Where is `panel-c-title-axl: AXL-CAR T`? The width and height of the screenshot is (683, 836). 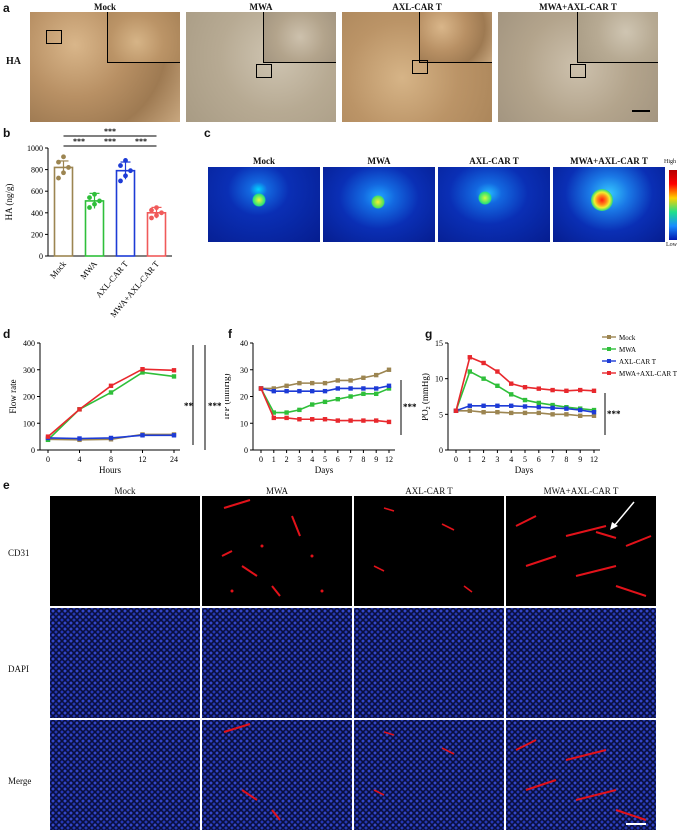
panel-c-title-axl: AXL-CAR T is located at coordinates (494, 161).